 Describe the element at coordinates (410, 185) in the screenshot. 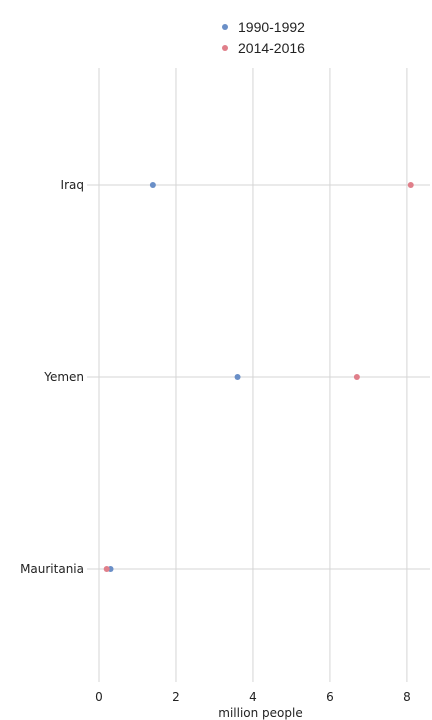

I see `point-2014-2016-iraq` at that location.